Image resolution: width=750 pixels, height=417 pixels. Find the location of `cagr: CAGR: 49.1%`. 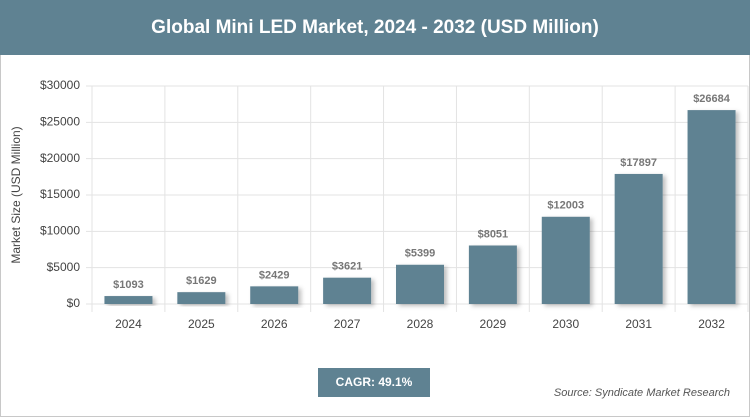

cagr: CAGR: 49.1% is located at coordinates (374, 382).